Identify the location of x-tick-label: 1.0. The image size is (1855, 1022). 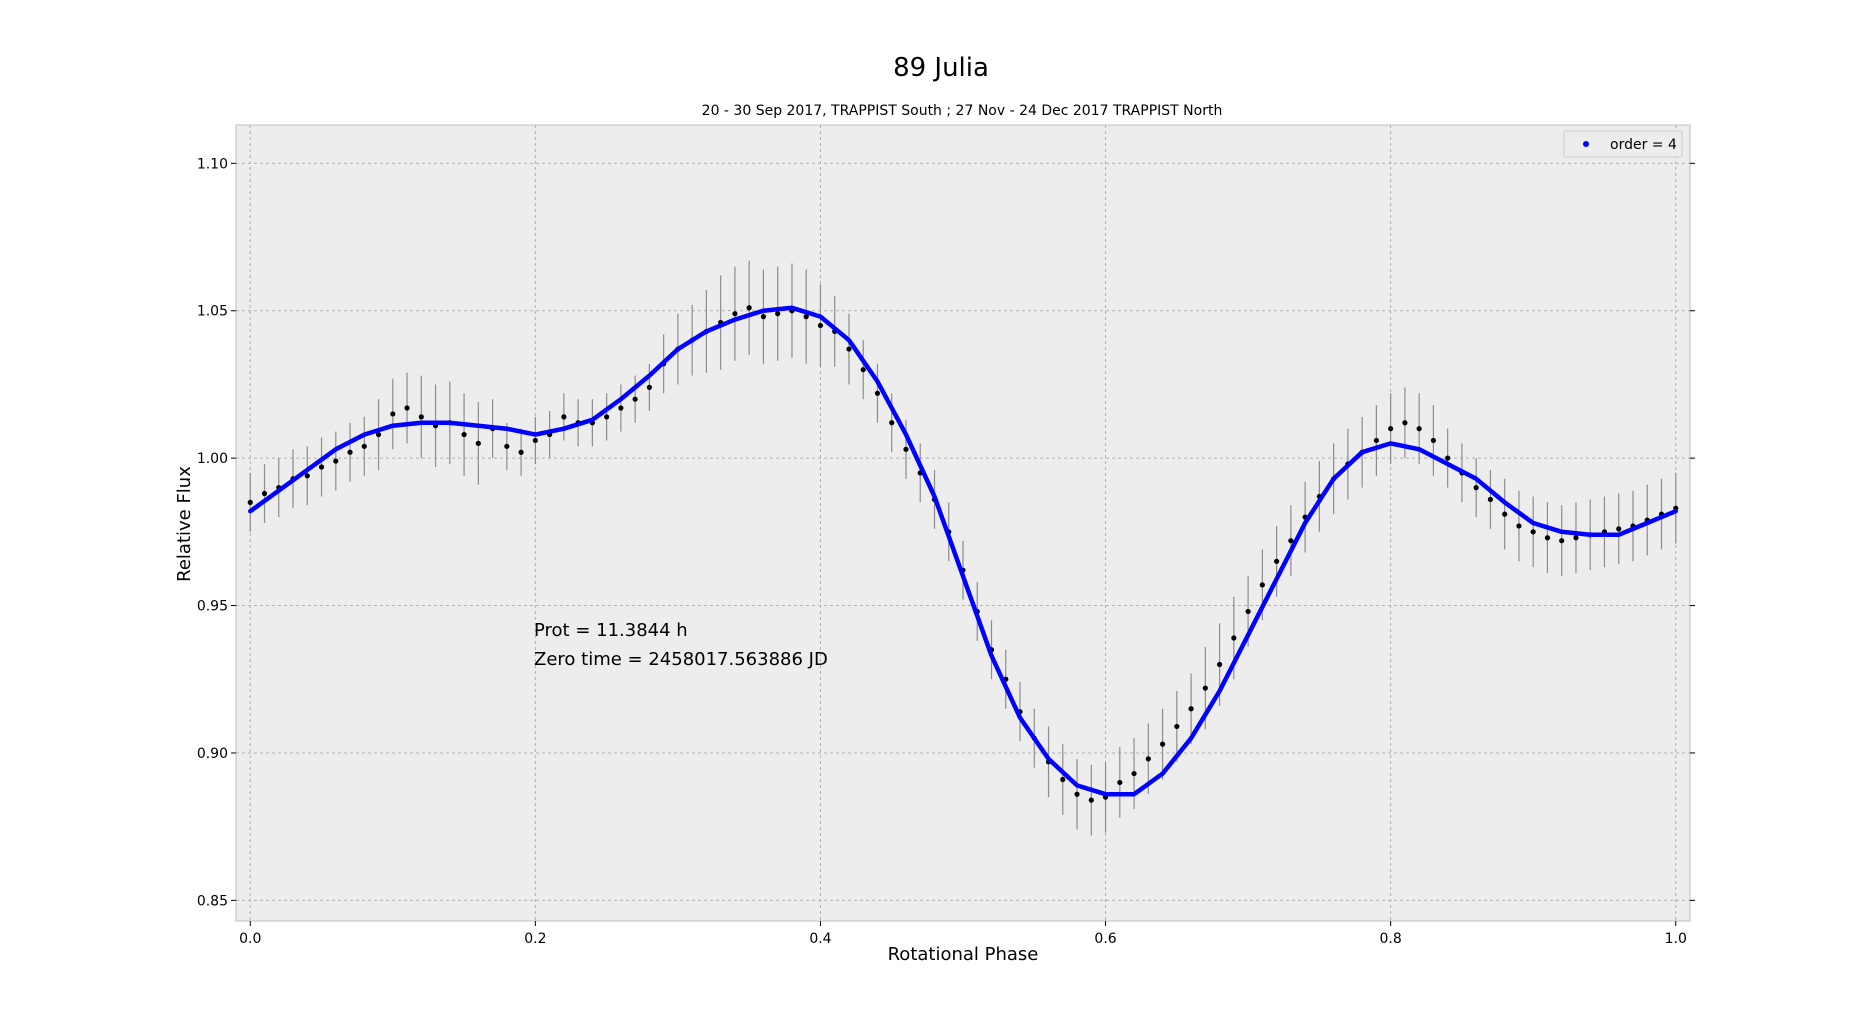
(1676, 939).